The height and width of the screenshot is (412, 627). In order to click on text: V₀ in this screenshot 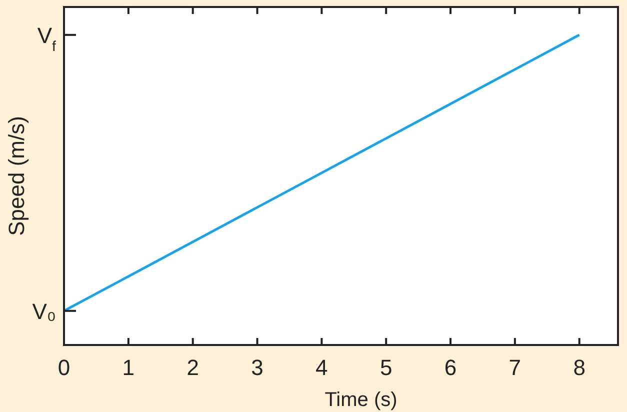, I will do `click(44, 311)`.